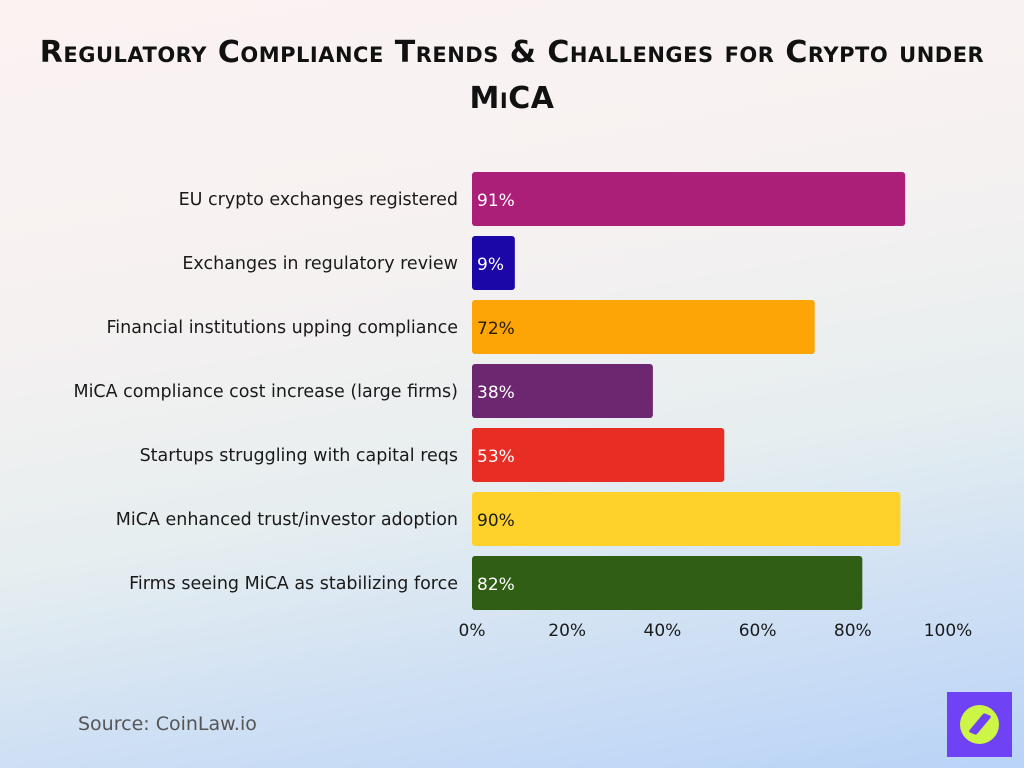  Describe the element at coordinates (567, 631) in the screenshot. I see `x-tick-label: 20%` at that location.